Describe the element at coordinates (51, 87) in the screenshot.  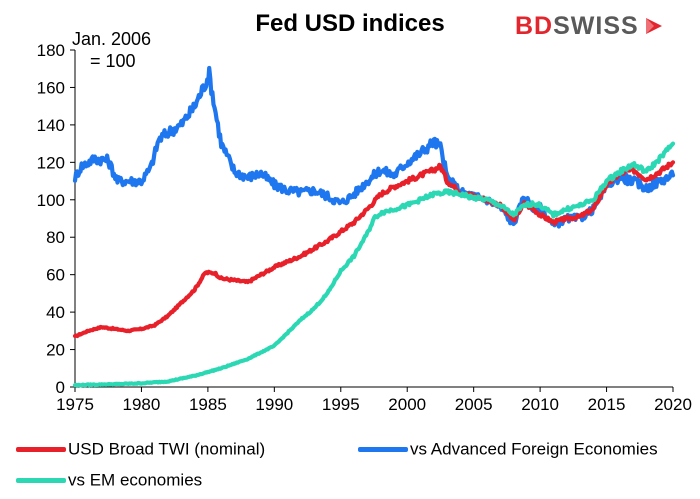
I see `y-tick-label: 160` at that location.